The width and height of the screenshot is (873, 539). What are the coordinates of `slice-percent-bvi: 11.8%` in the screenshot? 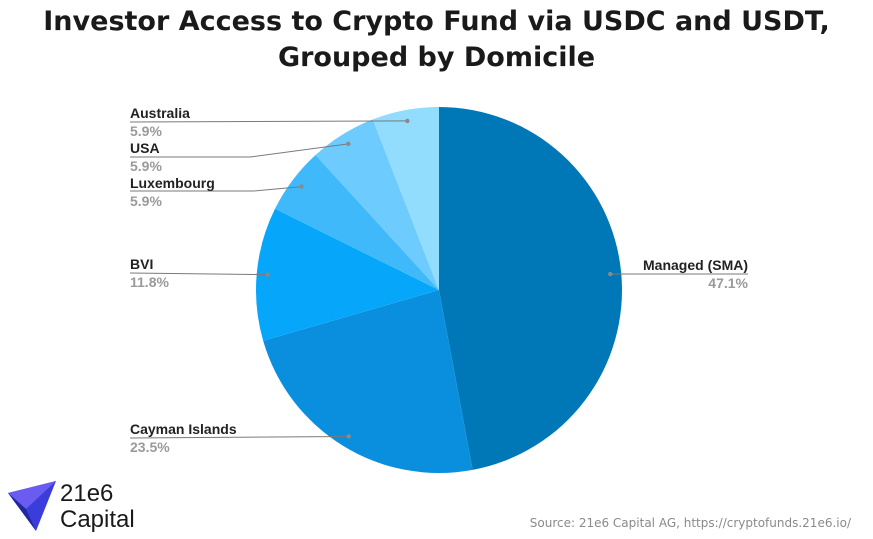 It's located at (149, 282).